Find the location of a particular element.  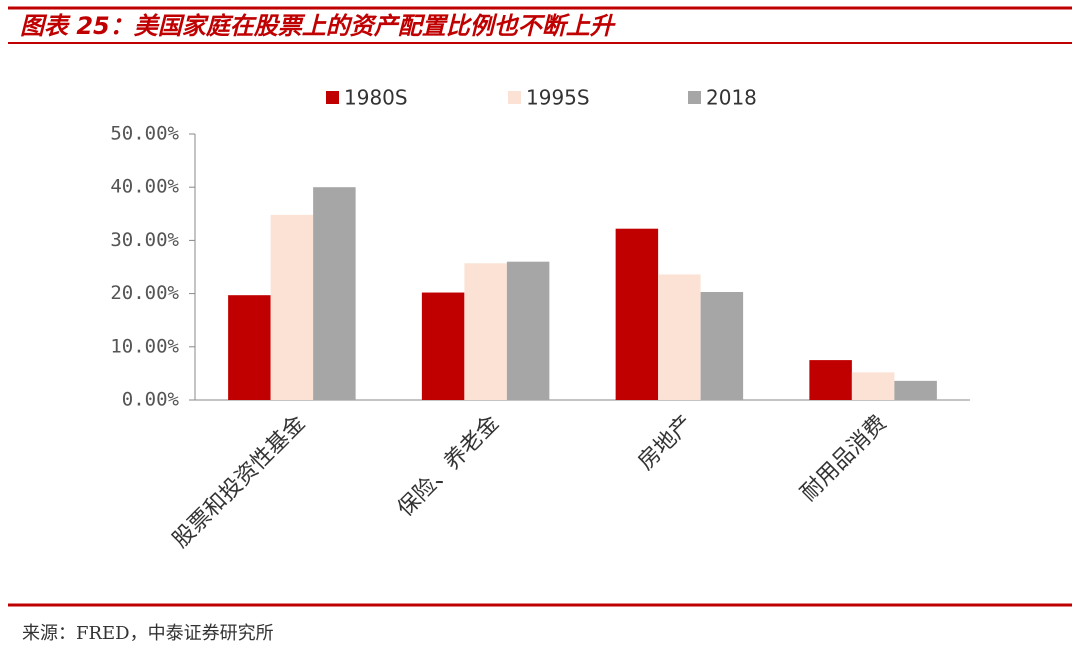

source: 来源：FRED，中泰证券研究所 is located at coordinates (148, 633).